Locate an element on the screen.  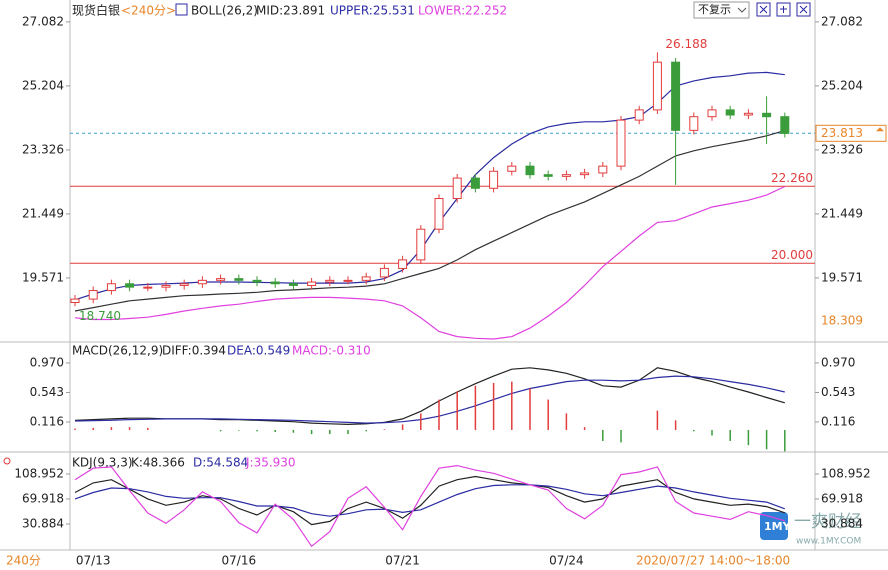
legend-entry: UPPER:25.531 is located at coordinates (372, 11).